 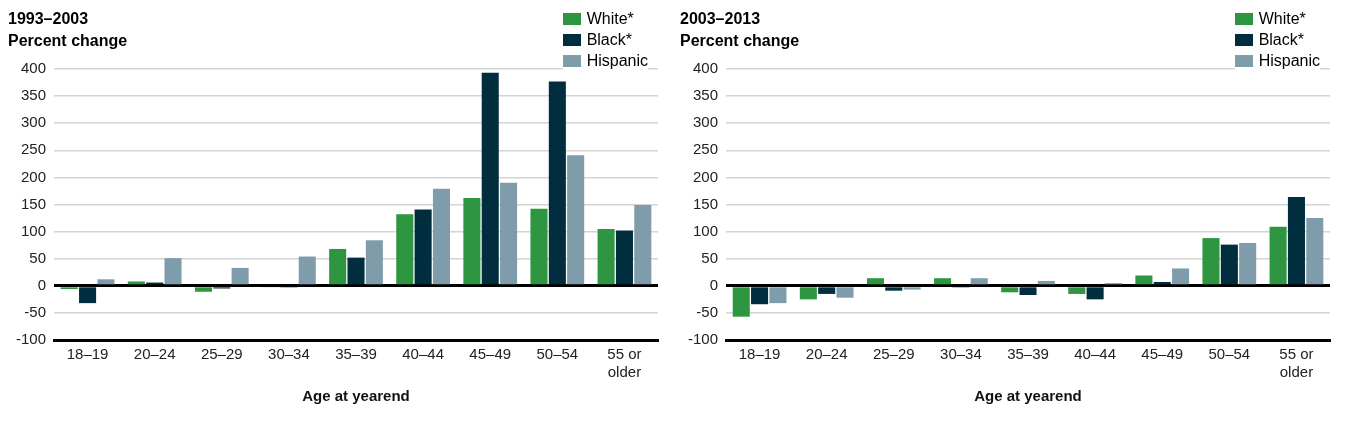 What do you see at coordinates (48, 18) in the screenshot?
I see `chart-title: 1993–2003` at bounding box center [48, 18].